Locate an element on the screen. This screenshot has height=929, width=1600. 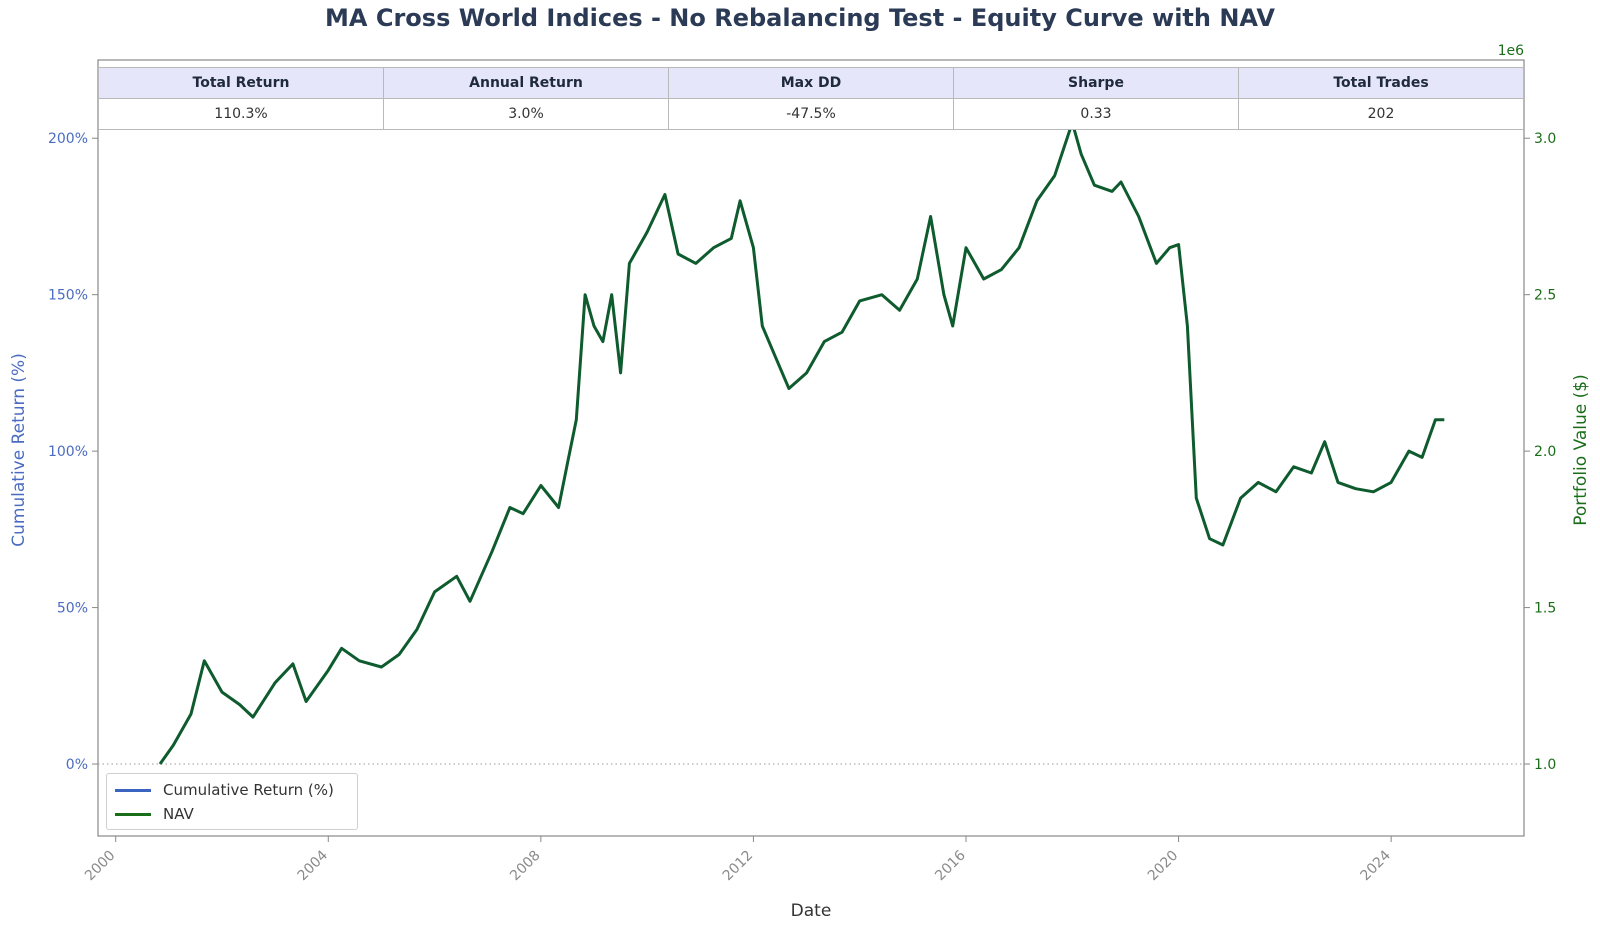
legend: Cumulative Return (%) NAV is located at coordinates (232, 801).